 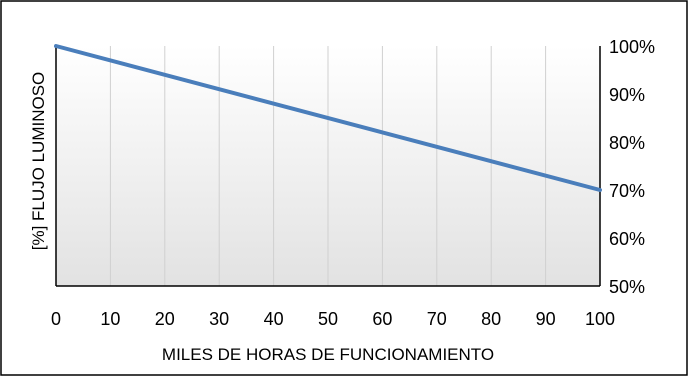 What do you see at coordinates (627, 143) in the screenshot?
I see `y-tick-label: 80%` at bounding box center [627, 143].